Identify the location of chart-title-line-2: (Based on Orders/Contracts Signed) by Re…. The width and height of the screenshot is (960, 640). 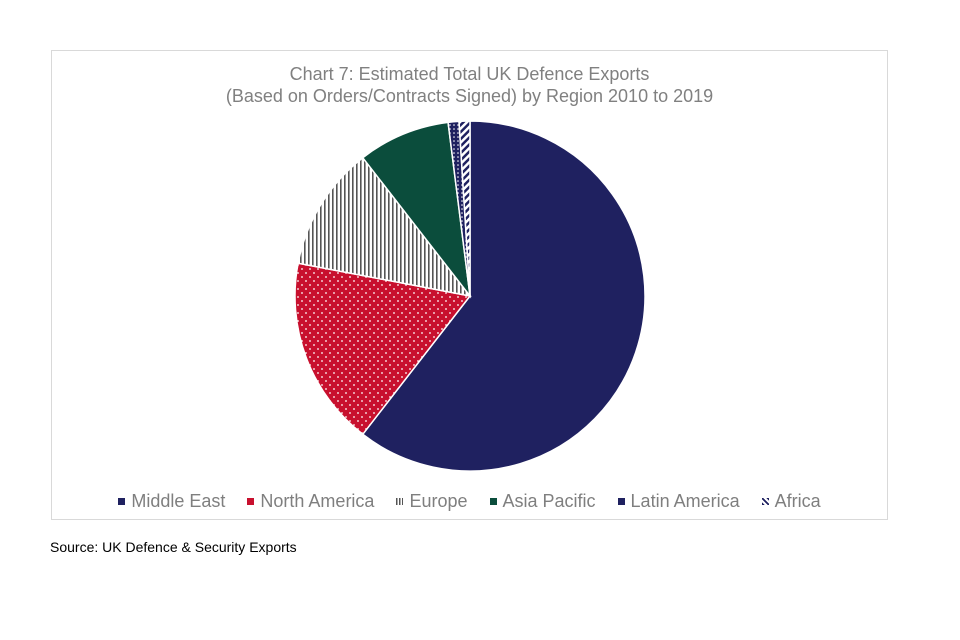
(469, 96).